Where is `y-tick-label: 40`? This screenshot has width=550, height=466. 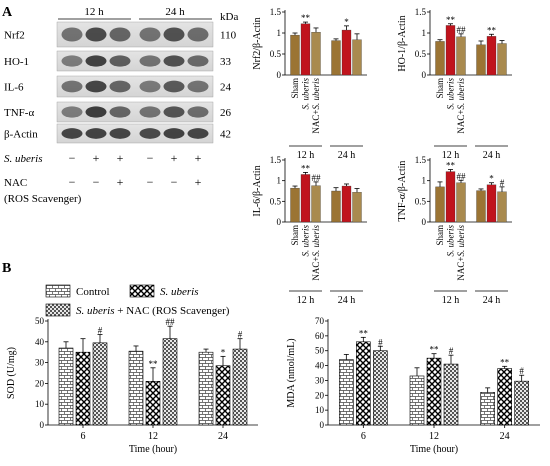
y-tick-label: 40 is located at coordinates (40, 342).